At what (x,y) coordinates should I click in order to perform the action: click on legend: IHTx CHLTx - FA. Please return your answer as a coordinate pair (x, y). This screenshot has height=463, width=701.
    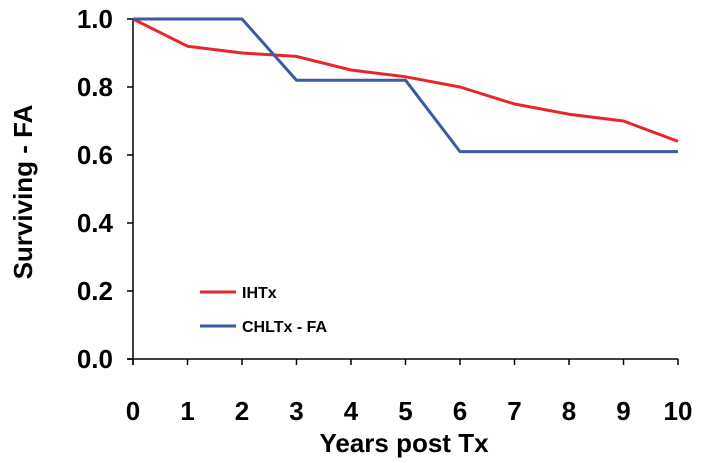
    Looking at the image, I should click on (263, 310).